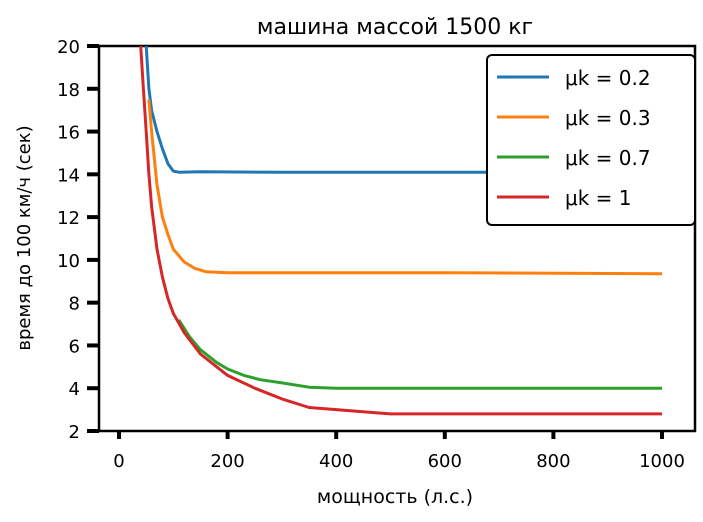 This screenshot has height=522, width=703. What do you see at coordinates (68, 47) in the screenshot?
I see `y-tick-label: 20` at bounding box center [68, 47].